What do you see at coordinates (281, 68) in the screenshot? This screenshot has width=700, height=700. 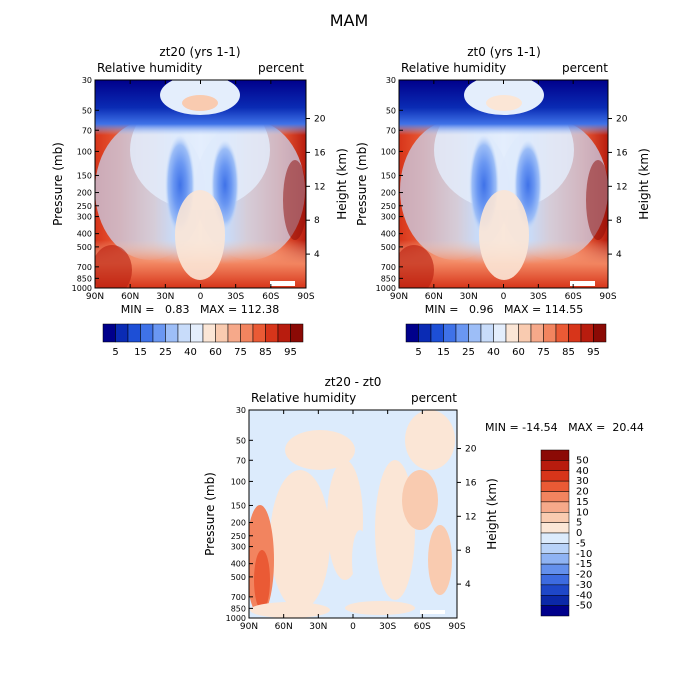 I see `panel-subtitle-right: percent` at bounding box center [281, 68].